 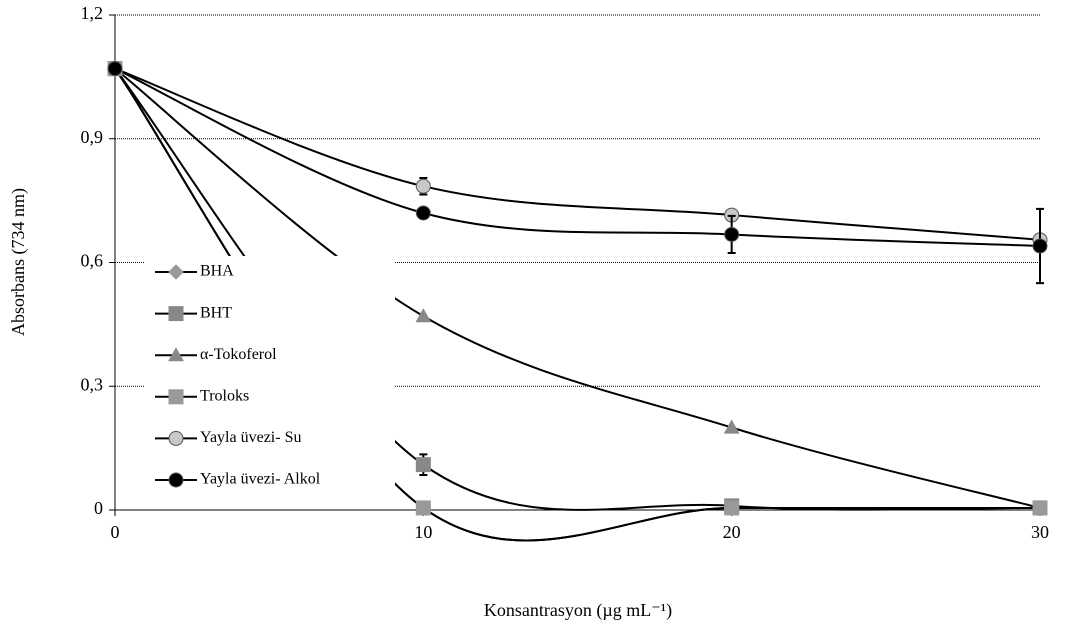 I want to click on y-tick-label: 0,3, so click(x=92, y=384).